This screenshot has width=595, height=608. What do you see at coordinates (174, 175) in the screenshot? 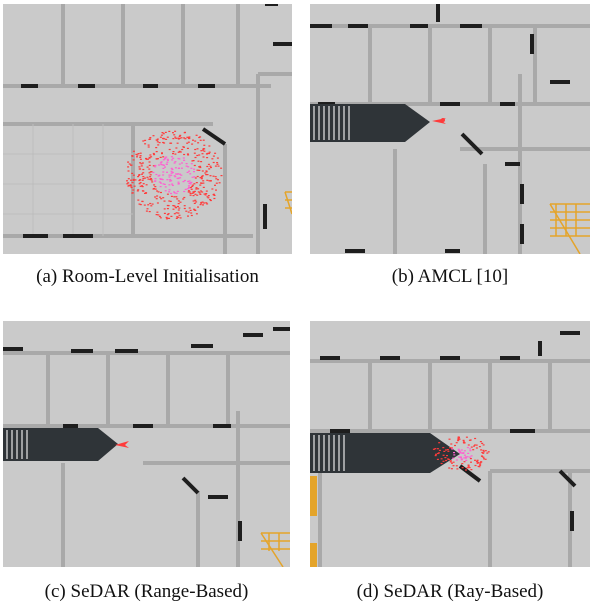
I see `particle-cloud` at bounding box center [174, 175].